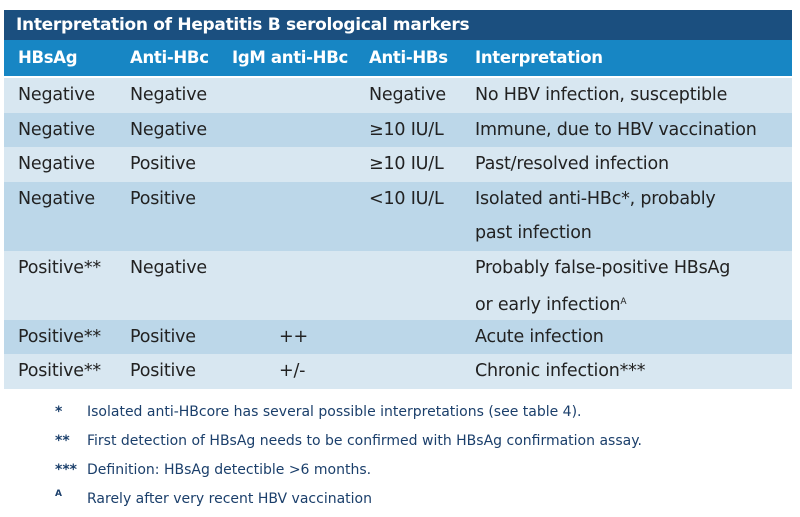  What do you see at coordinates (293, 336) in the screenshot?
I see `cell-igm: ++` at bounding box center [293, 336].